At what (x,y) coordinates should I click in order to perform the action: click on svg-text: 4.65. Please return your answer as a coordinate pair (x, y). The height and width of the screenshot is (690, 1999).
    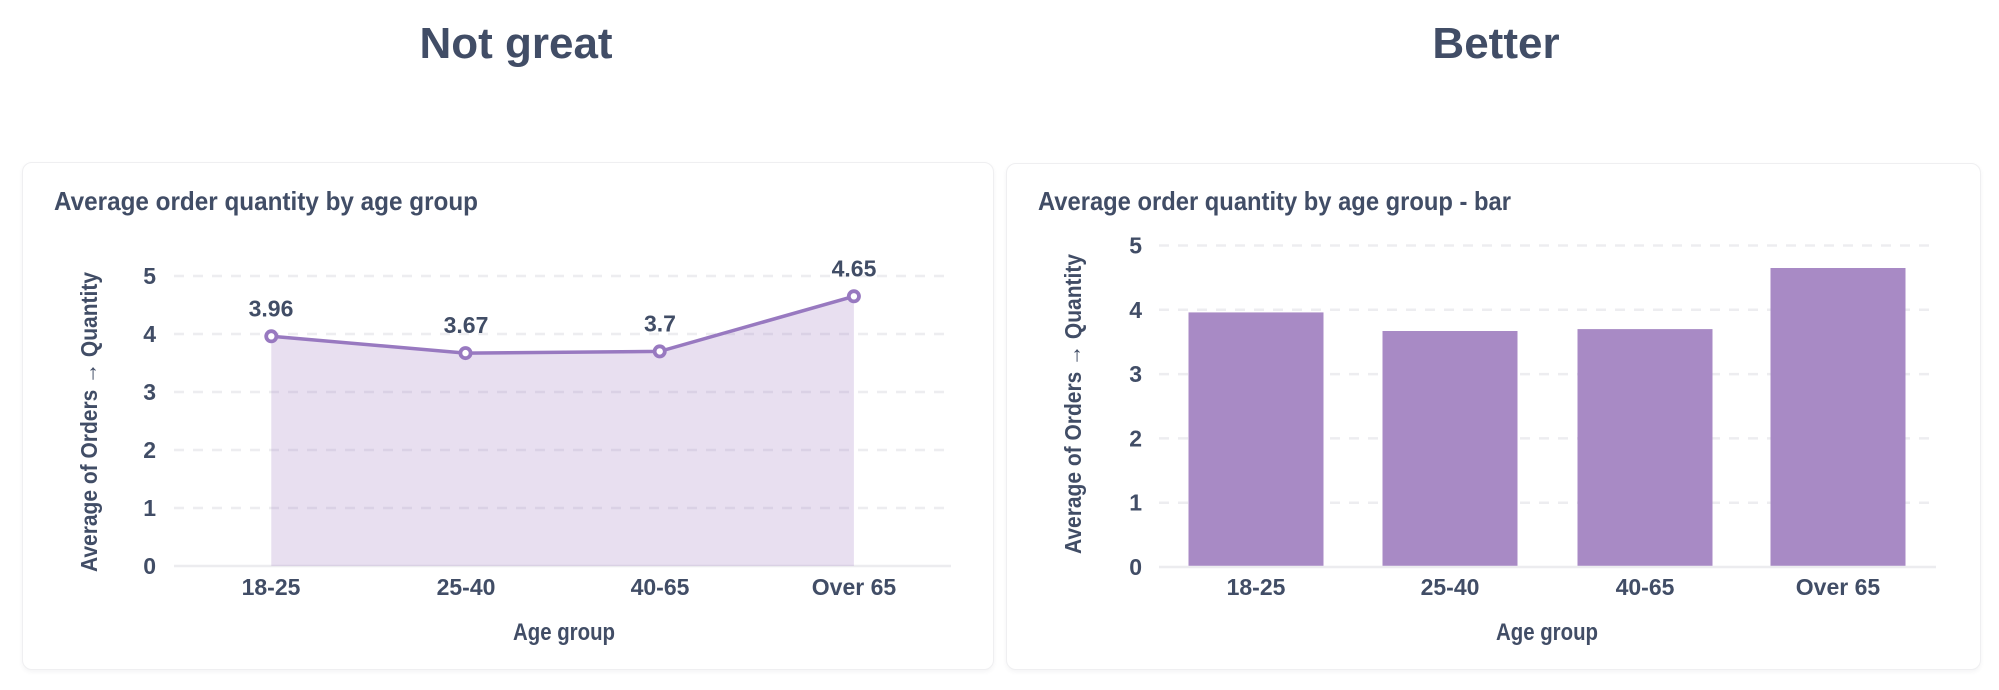
    Looking at the image, I should click on (854, 268).